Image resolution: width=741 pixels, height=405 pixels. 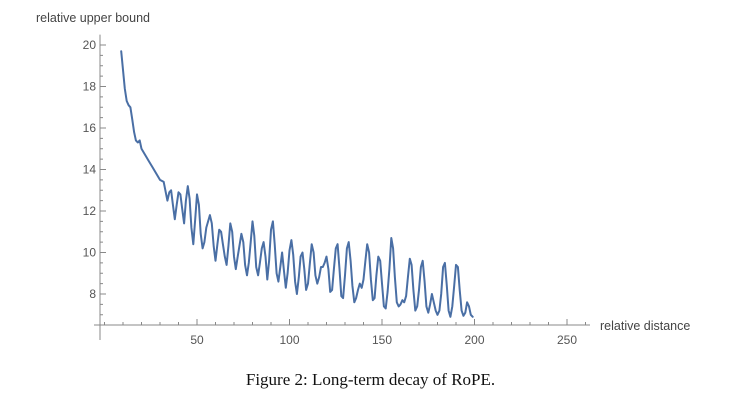 What do you see at coordinates (90, 45) in the screenshot?
I see `y-tick-label: 20` at bounding box center [90, 45].